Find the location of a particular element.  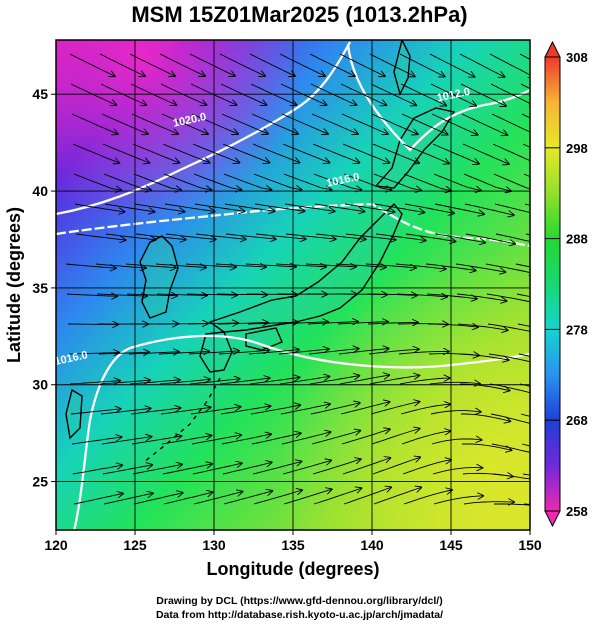

colorbar-ticks: 308 298 288 278 268 258 is located at coordinates (566, 284).